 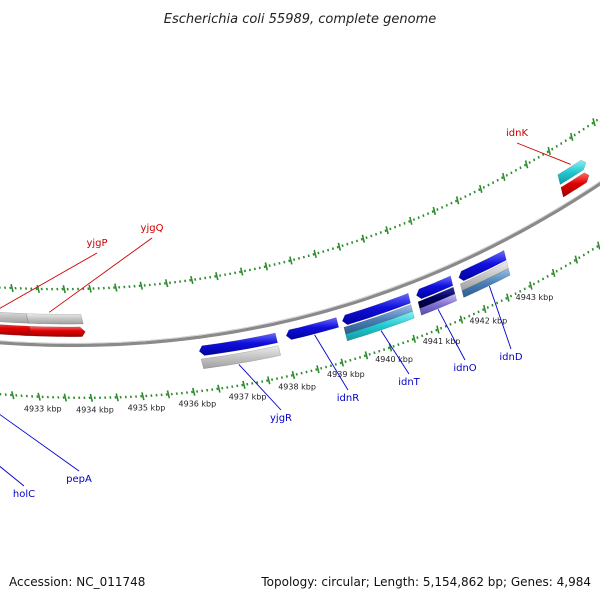 What do you see at coordinates (312, 328) in the screenshot?
I see `gene-block-idnR-blue` at bounding box center [312, 328].